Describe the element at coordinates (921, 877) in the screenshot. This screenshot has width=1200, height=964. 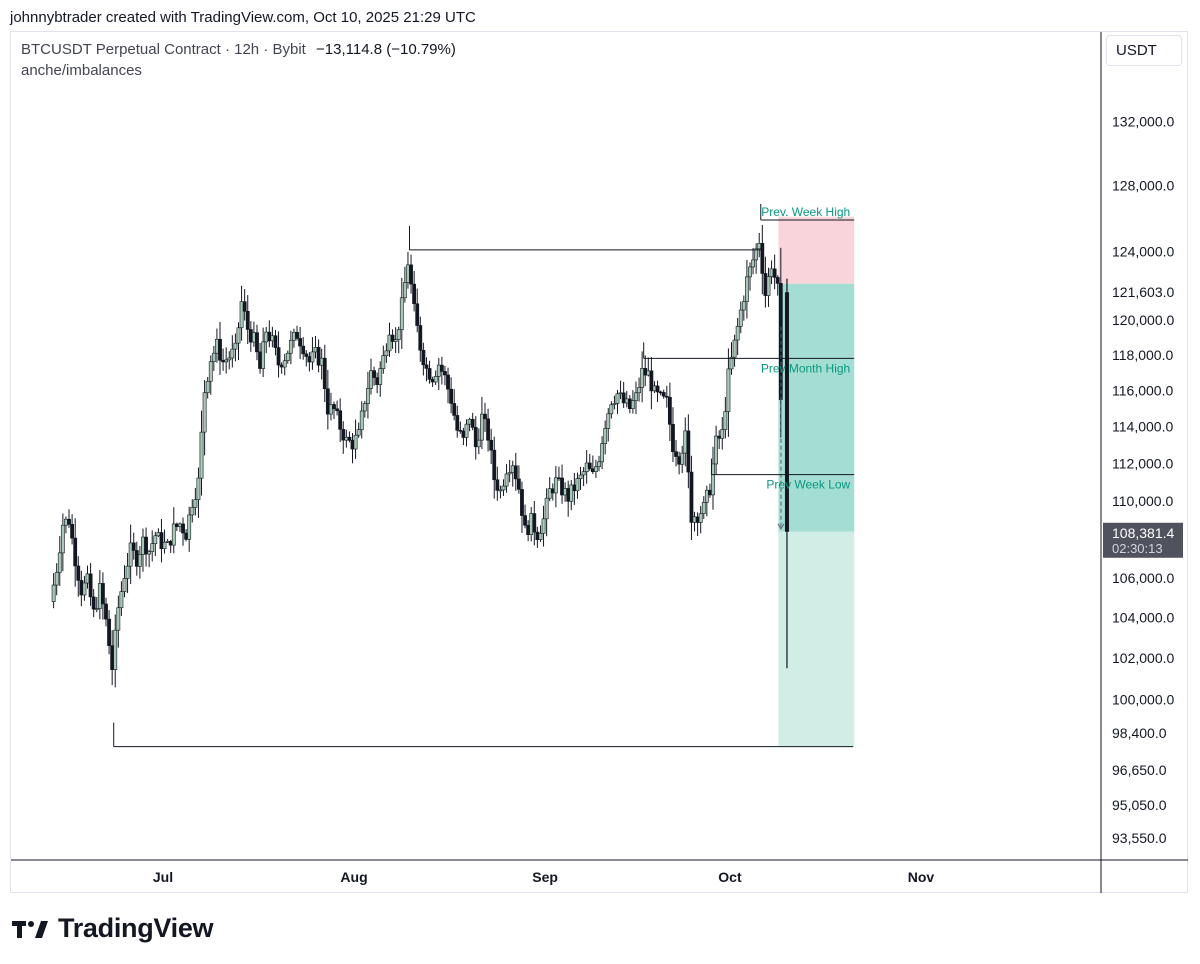
I see `x-tick-label: Nov` at that location.